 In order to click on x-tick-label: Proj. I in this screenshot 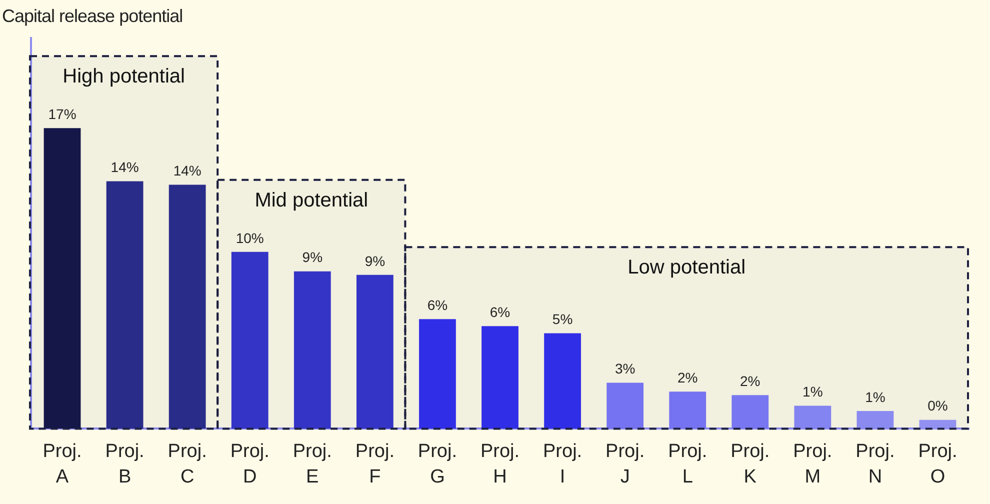, I will do `click(562, 464)`.